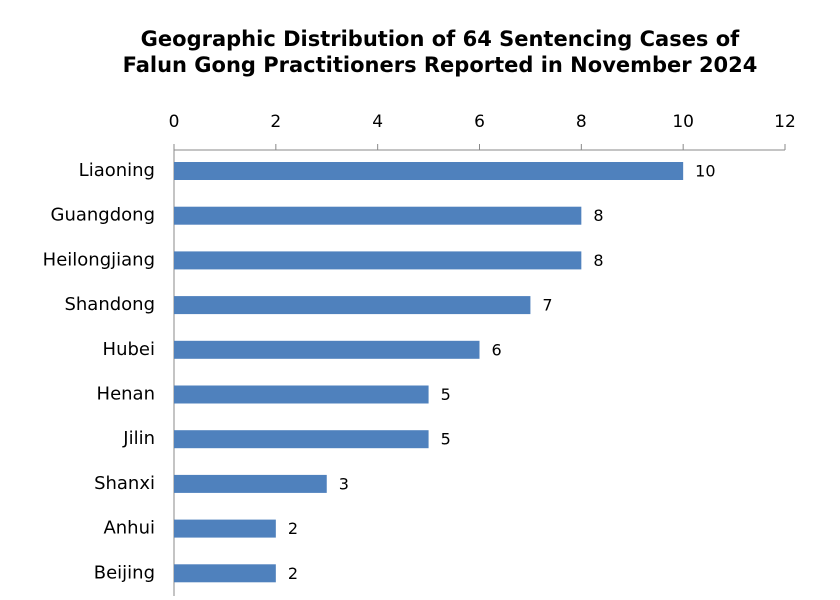 The width and height of the screenshot is (840, 600). Describe the element at coordinates (109, 304) in the screenshot. I see `y-tick-label: Shandong` at that location.